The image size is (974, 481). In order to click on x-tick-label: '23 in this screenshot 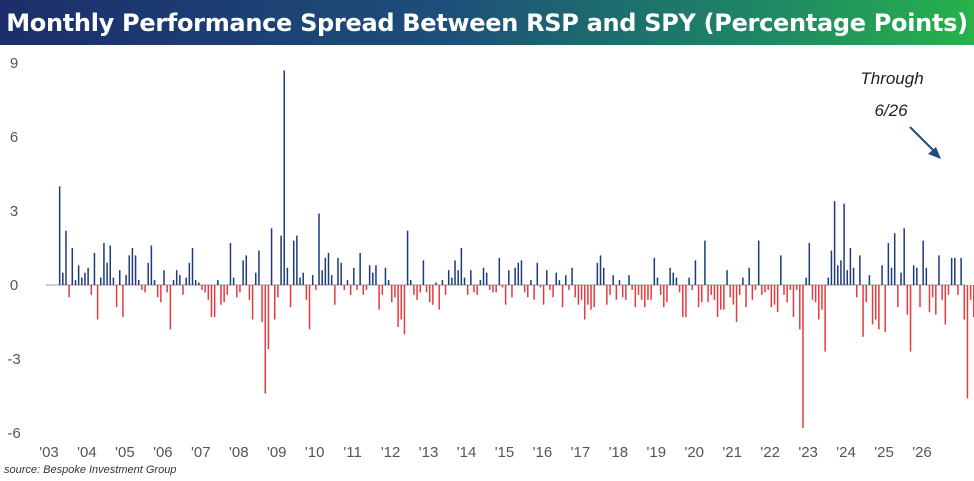, I will do `click(808, 452)`.